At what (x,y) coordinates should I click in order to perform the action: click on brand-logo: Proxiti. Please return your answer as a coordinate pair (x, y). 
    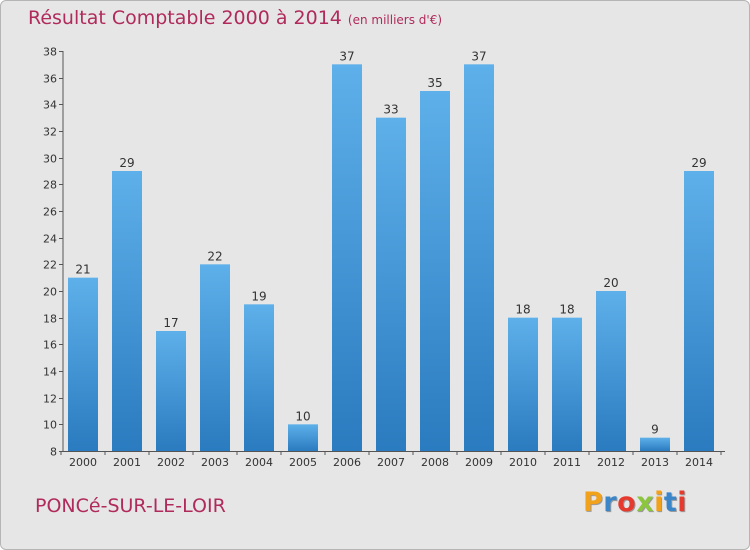
    Looking at the image, I should click on (635, 502).